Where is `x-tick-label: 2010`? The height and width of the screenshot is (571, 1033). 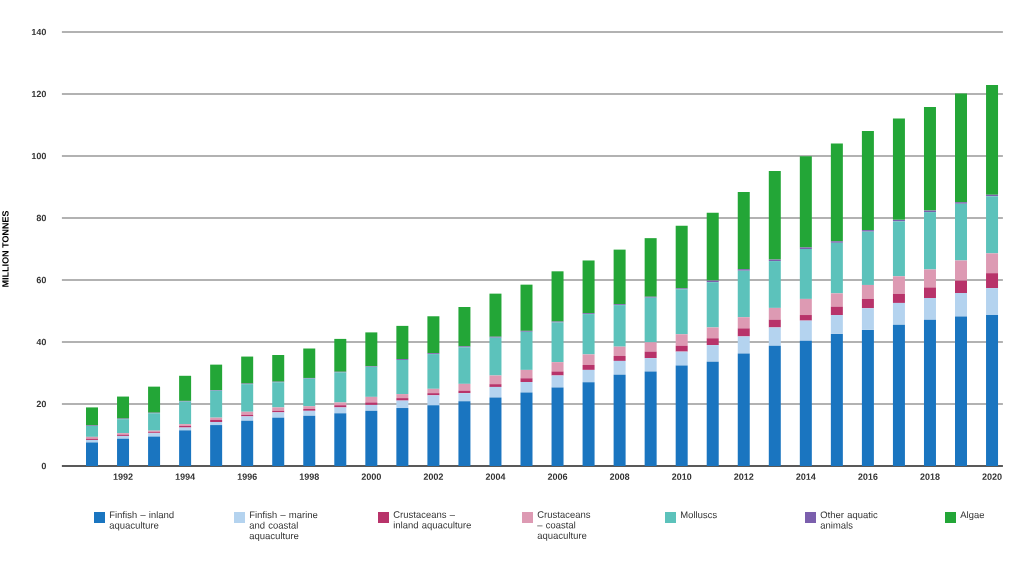
x-tick-label: 2010 is located at coordinates (681, 476).